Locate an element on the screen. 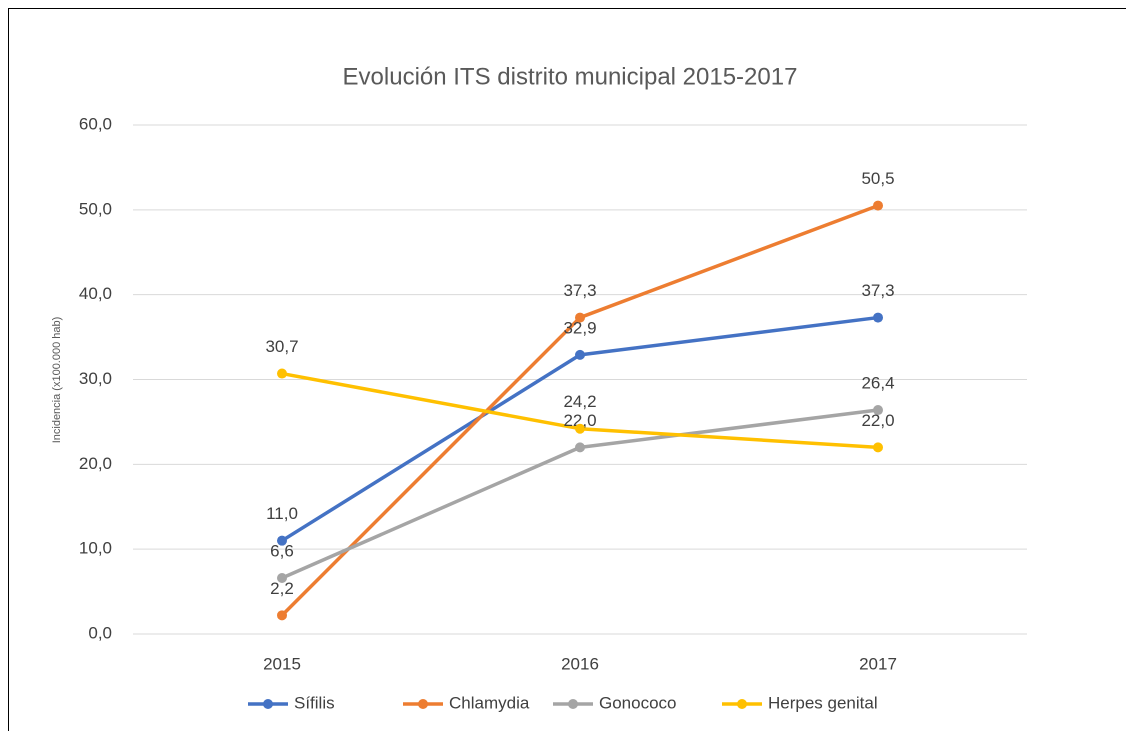 The width and height of the screenshot is (1126, 731). data-label: 32,9 is located at coordinates (579, 327).